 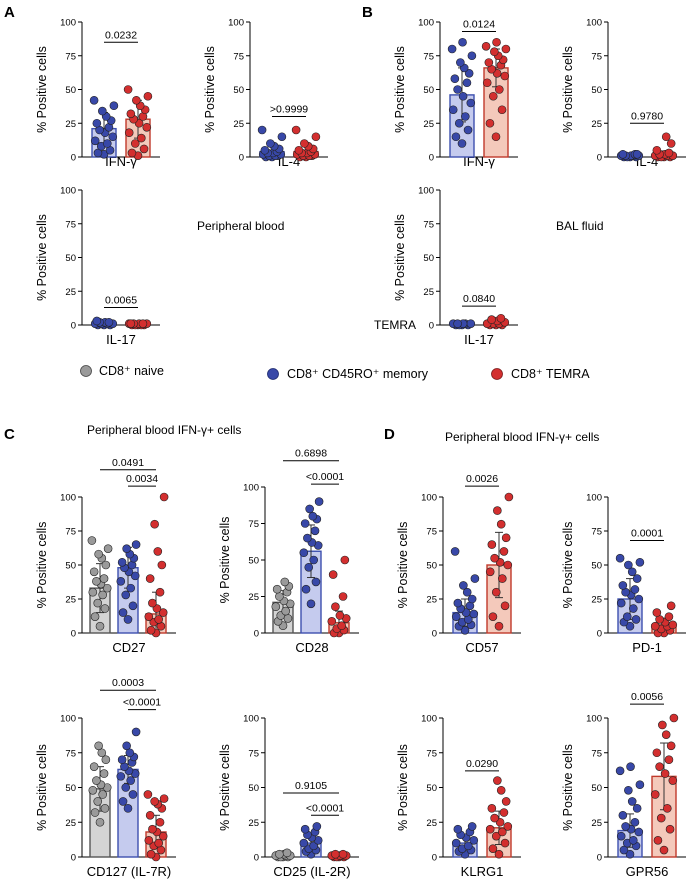 What do you see at coordinates (358, 374) in the screenshot?
I see `legend-memory-label: CD8⁺ CD45RO⁺ memory` at bounding box center [358, 374].